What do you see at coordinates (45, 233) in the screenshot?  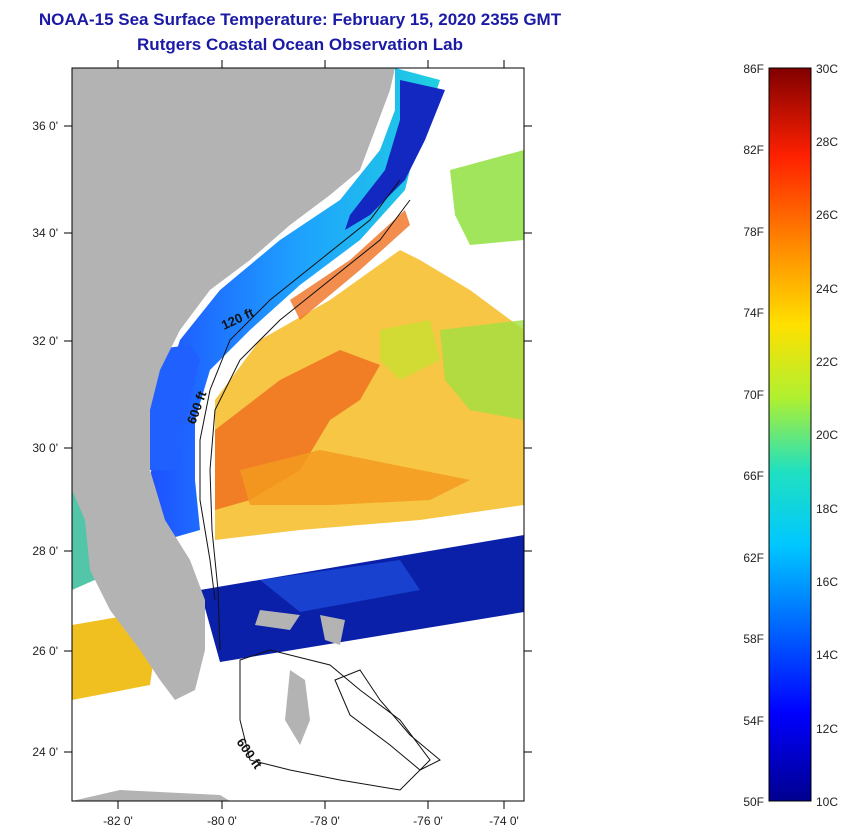 I see `lat-label: 34 0'` at bounding box center [45, 233].